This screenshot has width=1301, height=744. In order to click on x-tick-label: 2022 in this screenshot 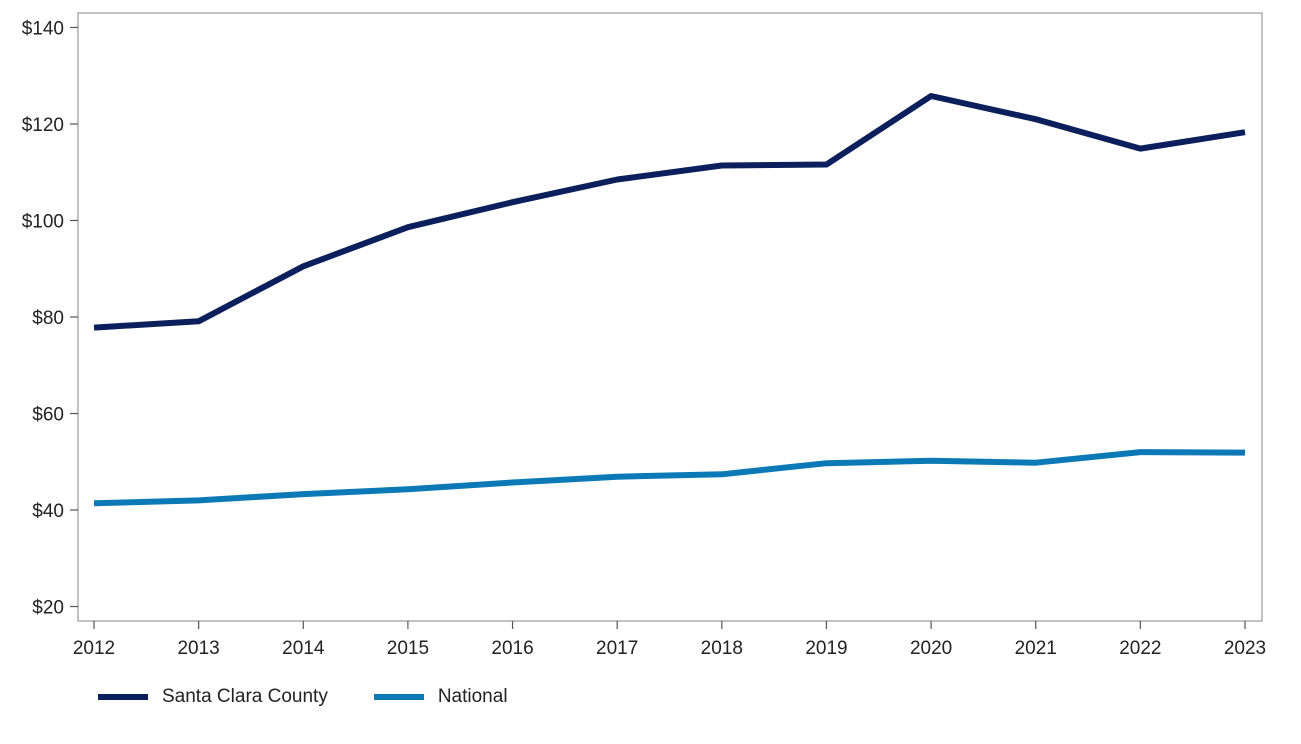, I will do `click(1140, 648)`.